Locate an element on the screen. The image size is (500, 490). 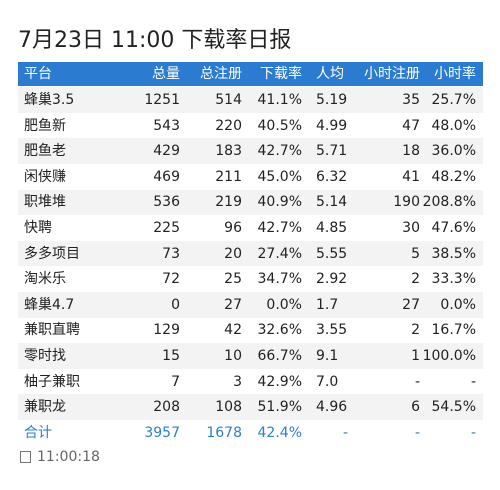
table-cell: 0 is located at coordinates (175, 304).